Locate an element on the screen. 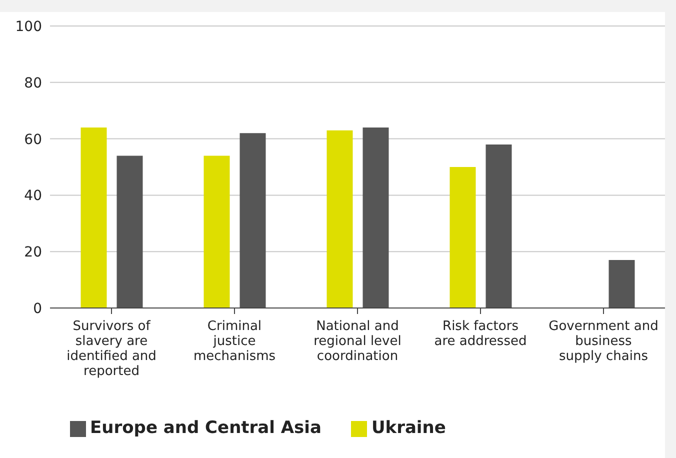 The height and width of the screenshot is (458, 676). x-tick-label: Government and business supply chains is located at coordinates (603, 341).